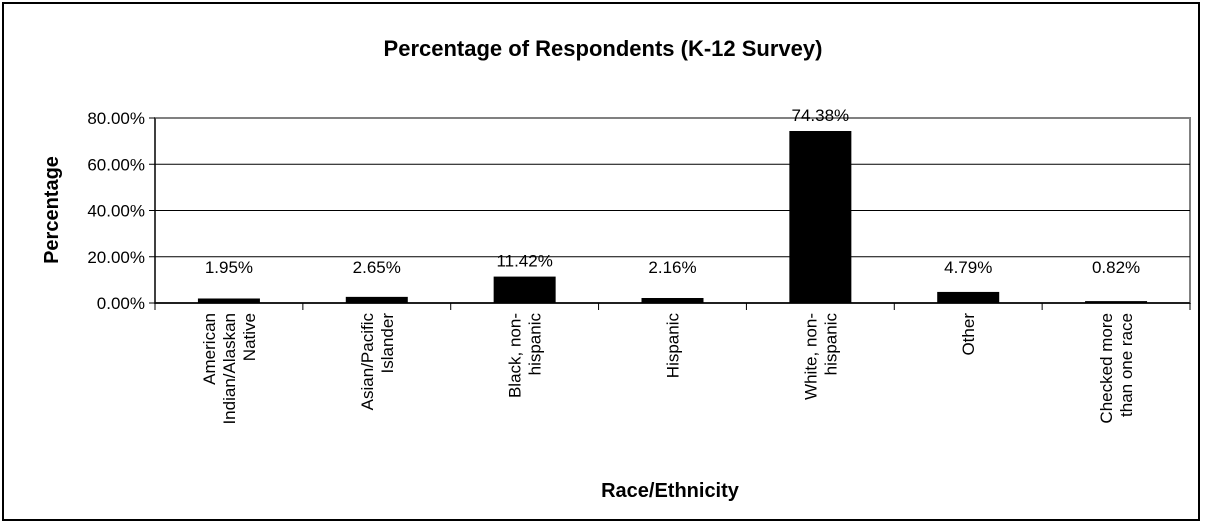  I want to click on category-label: Hispanic, so click(673, 346).